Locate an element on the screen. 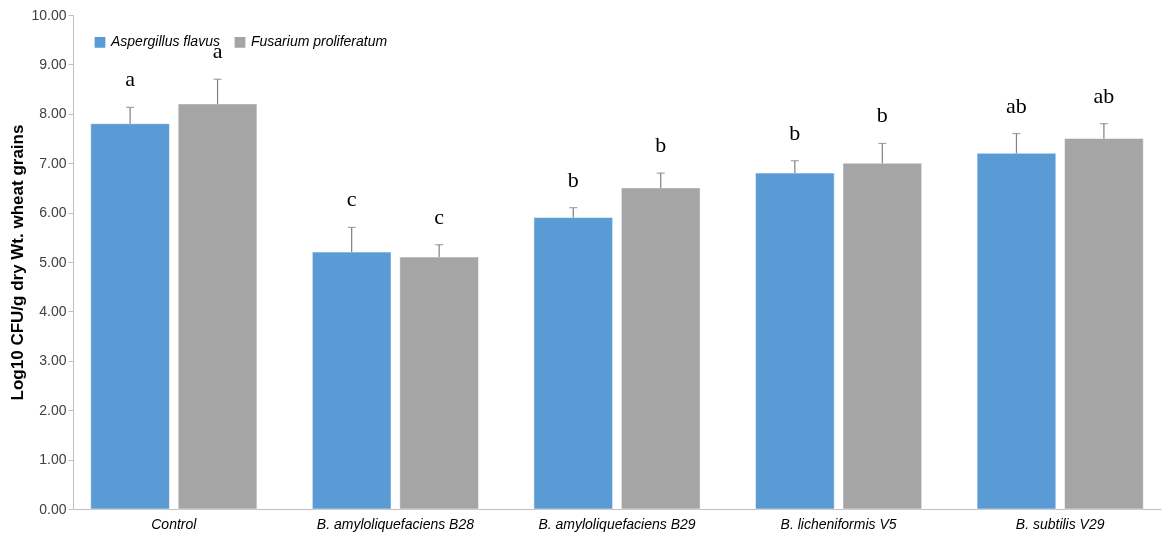 The image size is (1169, 539). y-tick-label: 2.00 is located at coordinates (53, 409).